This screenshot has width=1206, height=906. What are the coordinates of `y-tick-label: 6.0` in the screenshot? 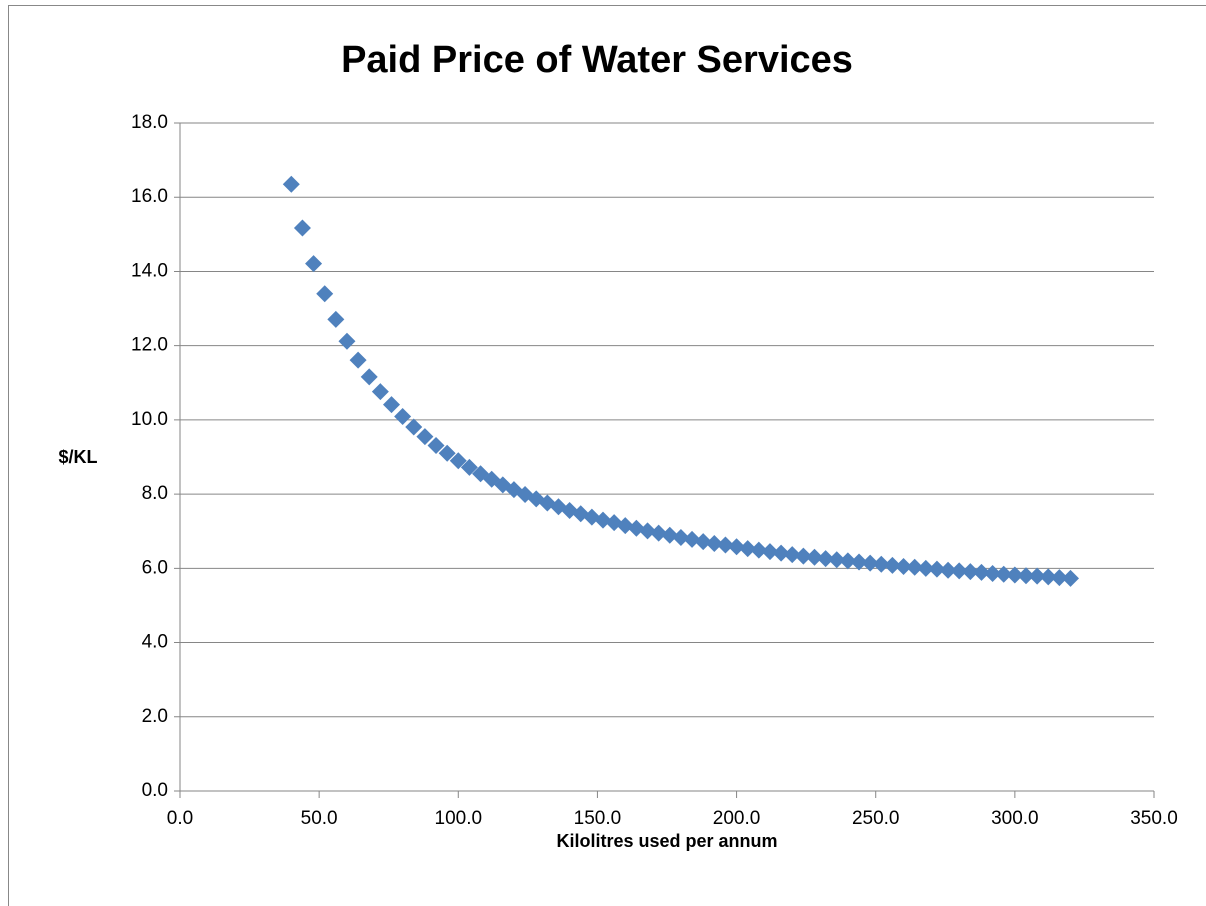 It's located at (155, 567).